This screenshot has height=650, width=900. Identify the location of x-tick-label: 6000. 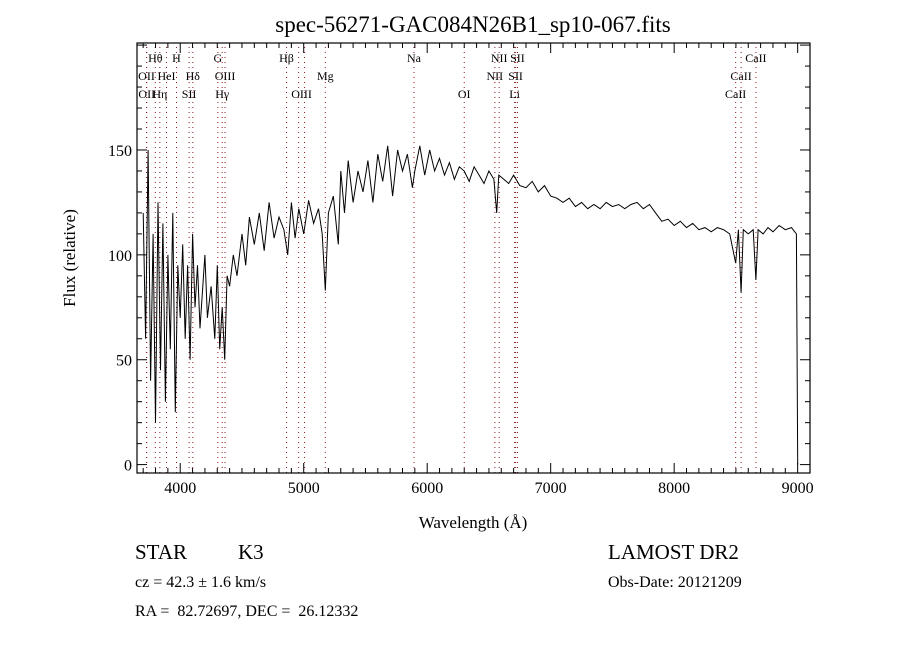
(427, 488).